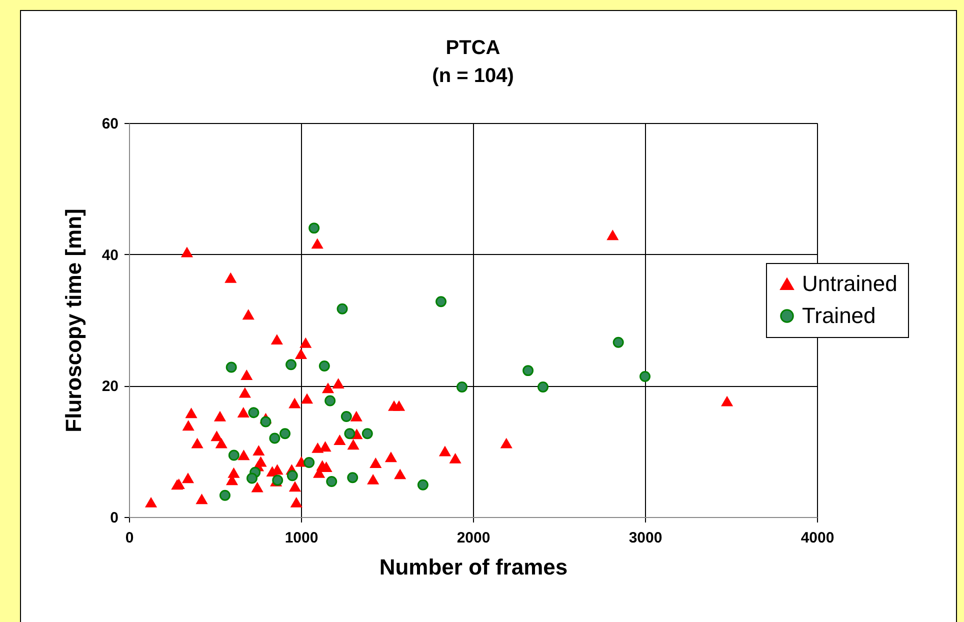 The width and height of the screenshot is (964, 622). What do you see at coordinates (110, 124) in the screenshot?
I see `y-tick-label: 60` at bounding box center [110, 124].